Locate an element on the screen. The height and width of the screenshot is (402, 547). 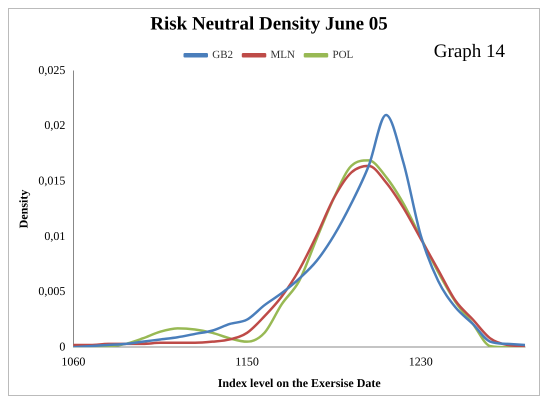
legend-label: POL is located at coordinates (343, 55).